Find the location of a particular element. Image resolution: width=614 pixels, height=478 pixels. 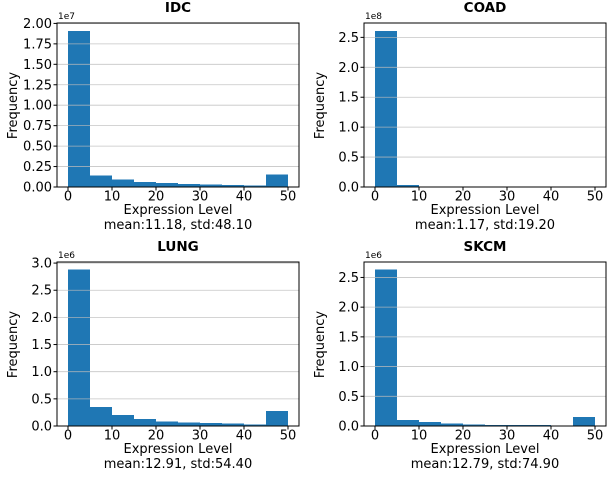

y-tick-label: 1.50 is located at coordinates (37, 65).